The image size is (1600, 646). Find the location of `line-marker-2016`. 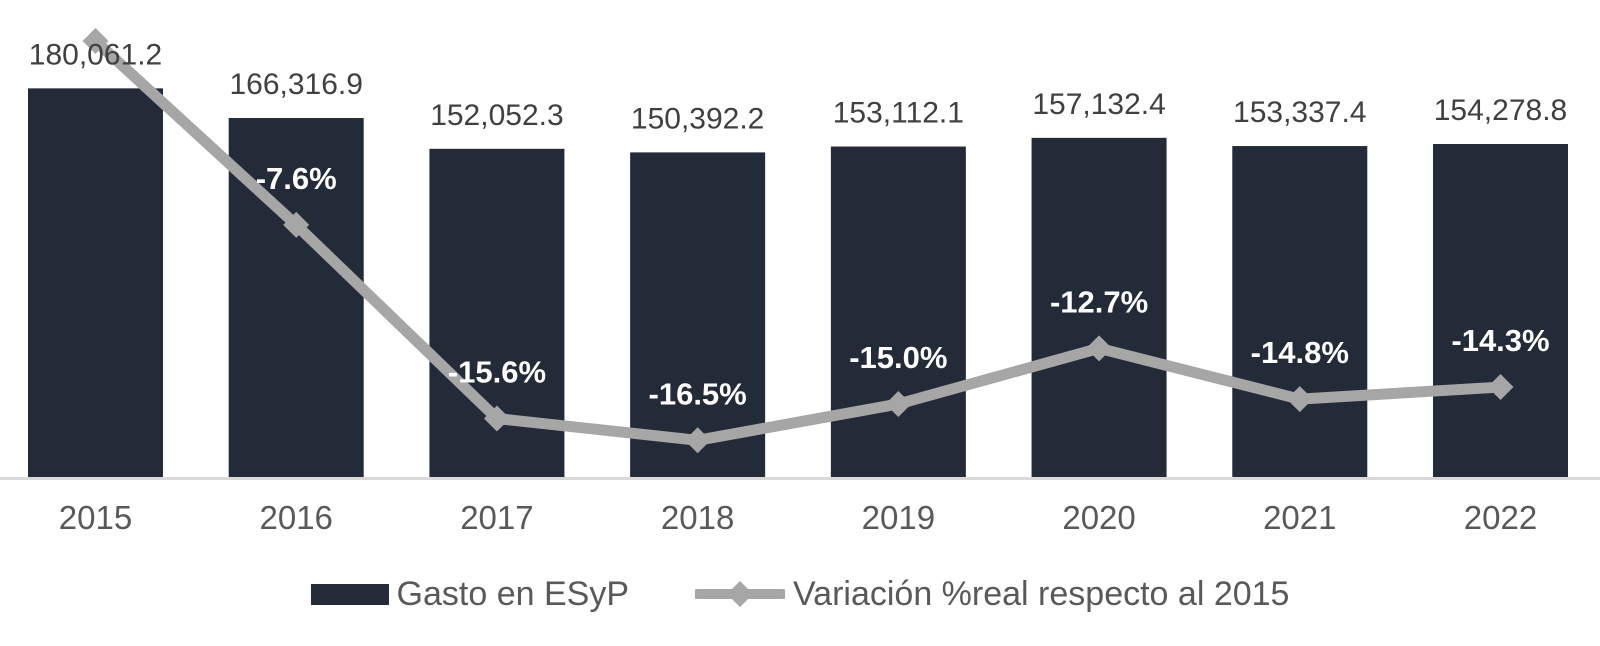

line-marker-2016 is located at coordinates (296, 224).